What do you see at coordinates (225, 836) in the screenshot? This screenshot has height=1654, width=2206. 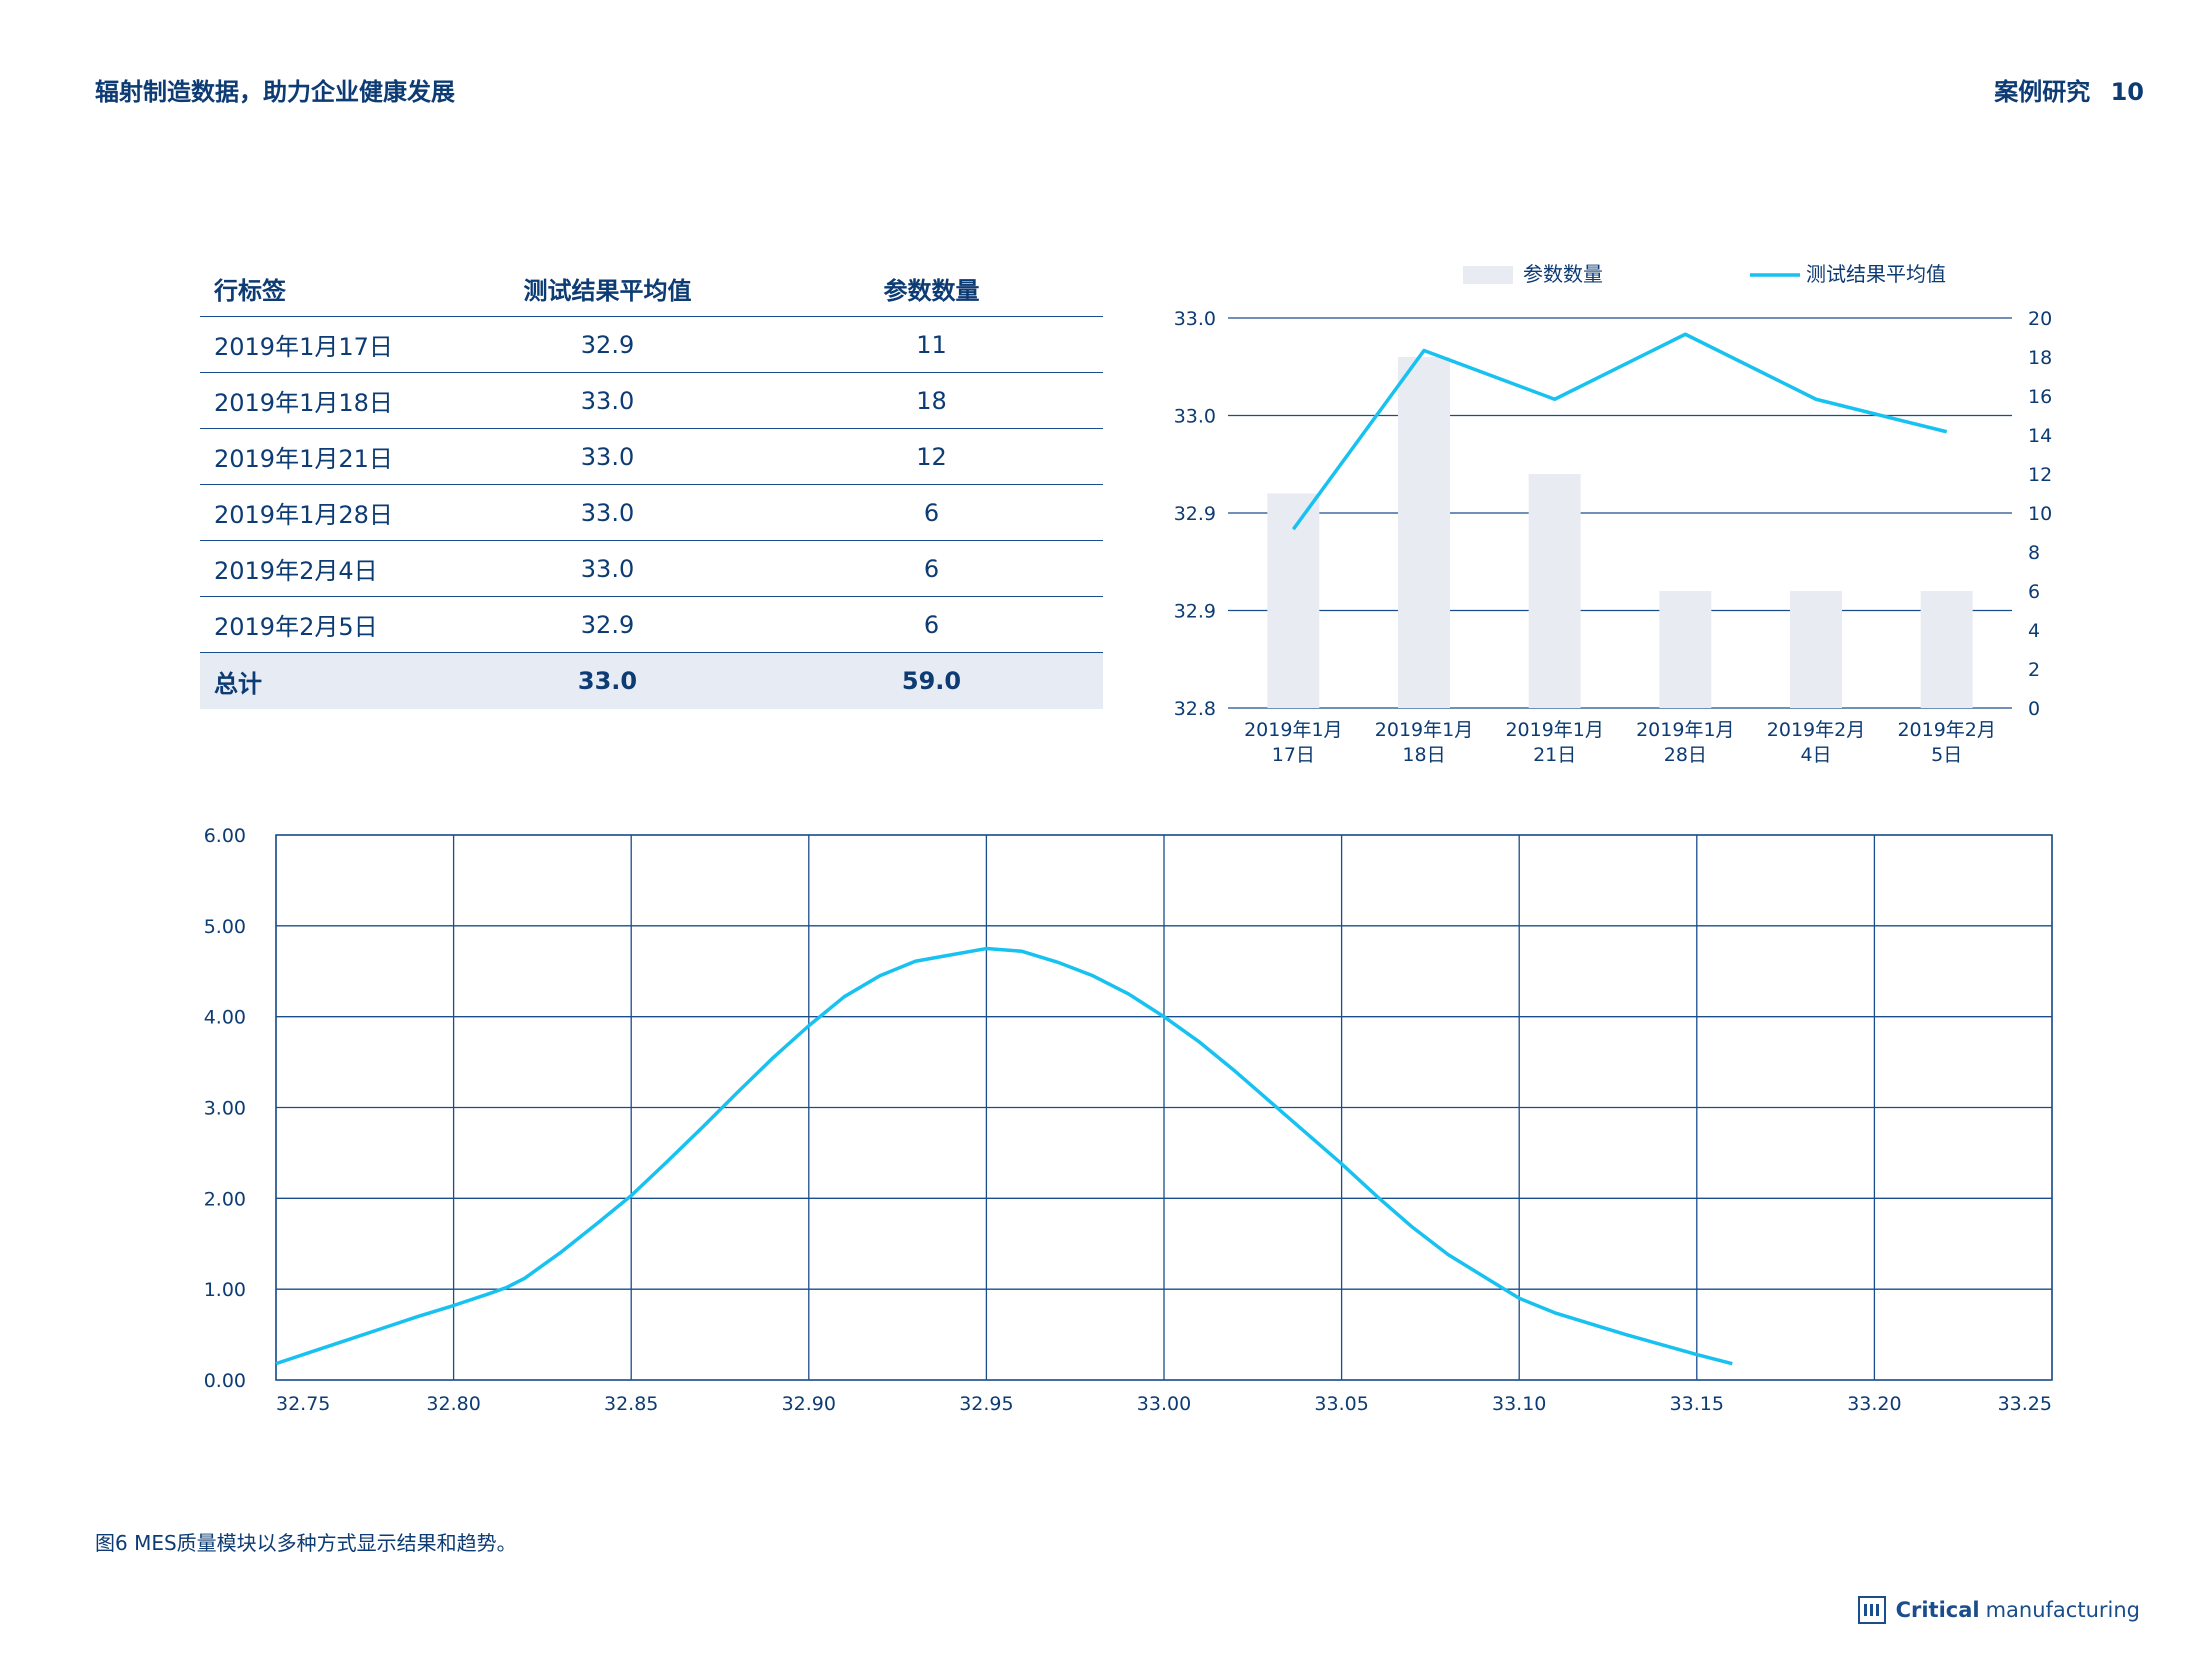 I see `y-tick-label: 6.00` at bounding box center [225, 836].